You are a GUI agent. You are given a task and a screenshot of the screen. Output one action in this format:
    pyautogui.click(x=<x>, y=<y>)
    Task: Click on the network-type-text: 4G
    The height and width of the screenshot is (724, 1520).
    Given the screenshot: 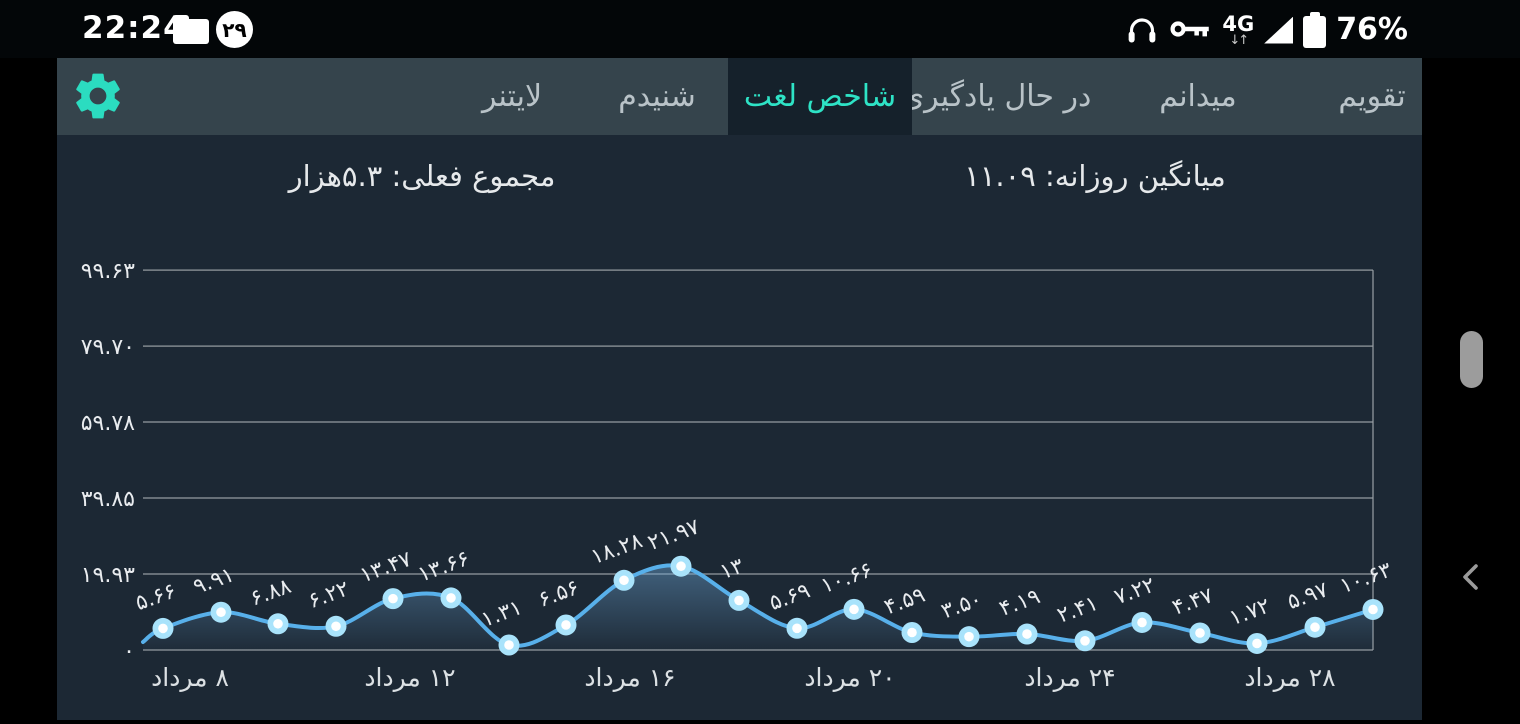 What is the action you would take?
    pyautogui.click(x=1238, y=23)
    